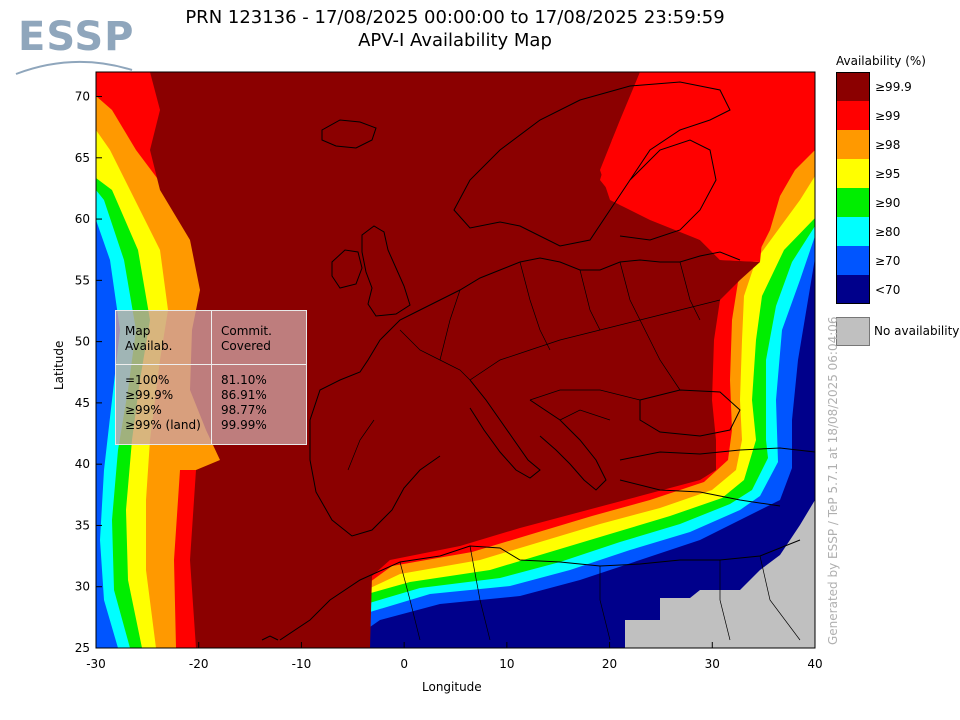  Describe the element at coordinates (147, 380) in the screenshot. I see `stats-row-label: =100%` at that location.